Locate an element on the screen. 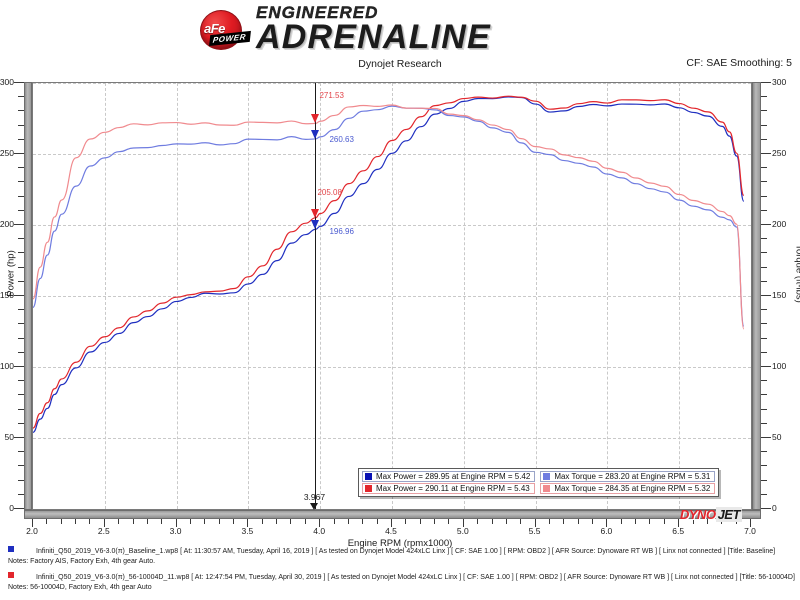  right-axis-tick-label: 250 is located at coordinates (779, 153).